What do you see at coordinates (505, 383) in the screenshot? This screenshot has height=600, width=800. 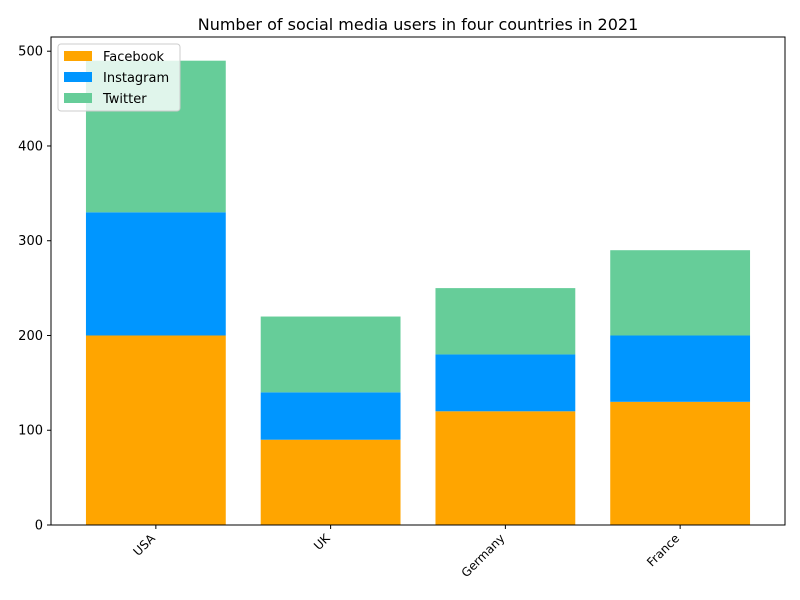 I see `bar-instagram-germany` at bounding box center [505, 383].